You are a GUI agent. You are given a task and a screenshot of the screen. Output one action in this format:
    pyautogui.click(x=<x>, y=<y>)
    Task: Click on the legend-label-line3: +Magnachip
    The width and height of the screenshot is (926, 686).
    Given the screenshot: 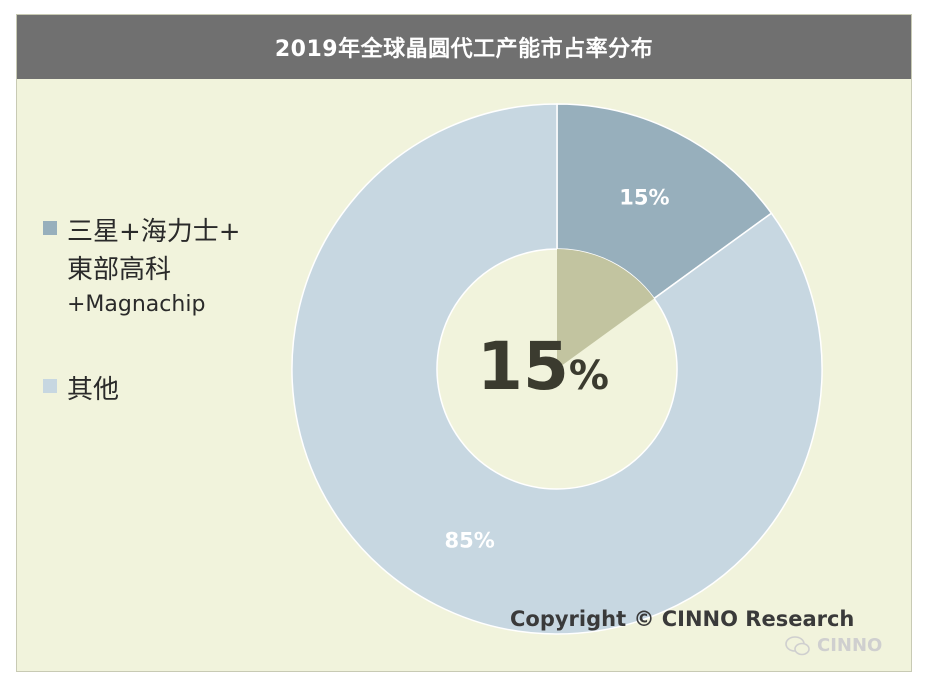 What is the action you would take?
    pyautogui.click(x=136, y=304)
    